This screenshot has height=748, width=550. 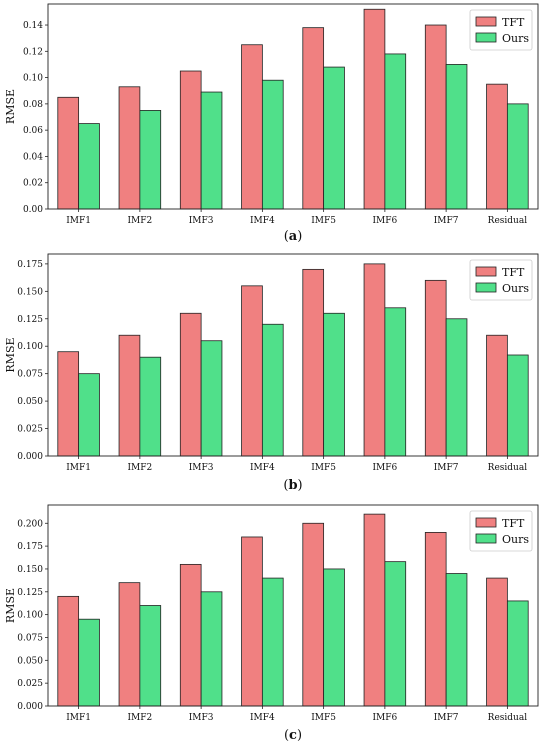 I want to click on x-tick-label: IMF1, so click(x=78, y=718).